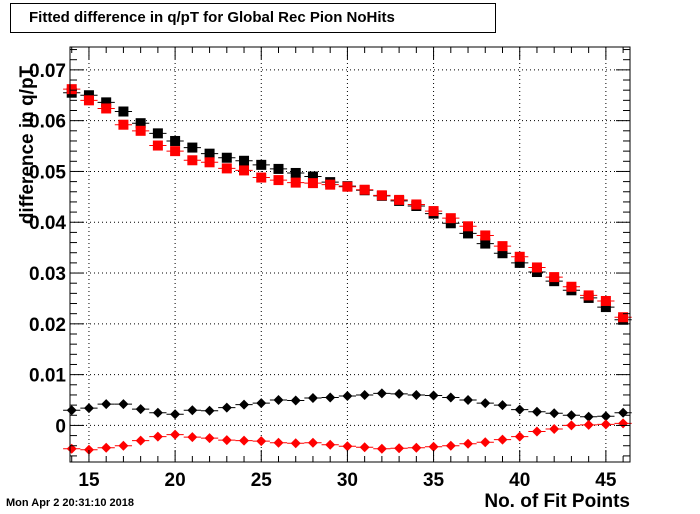  What do you see at coordinates (606, 480) in the screenshot?
I see `x-tick-label: 45` at bounding box center [606, 480].